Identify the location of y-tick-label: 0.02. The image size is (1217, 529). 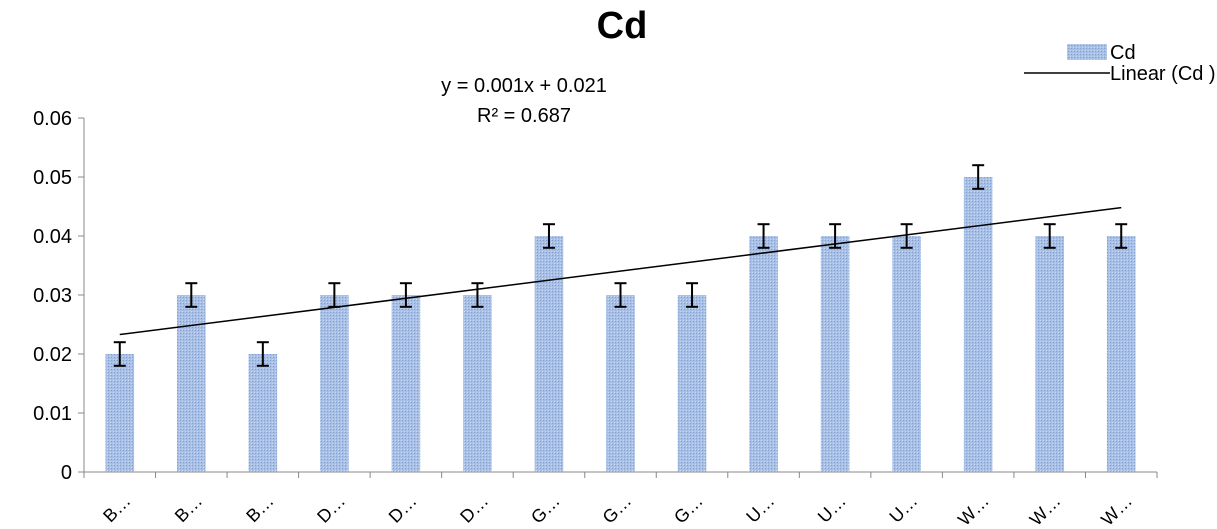
(52, 355).